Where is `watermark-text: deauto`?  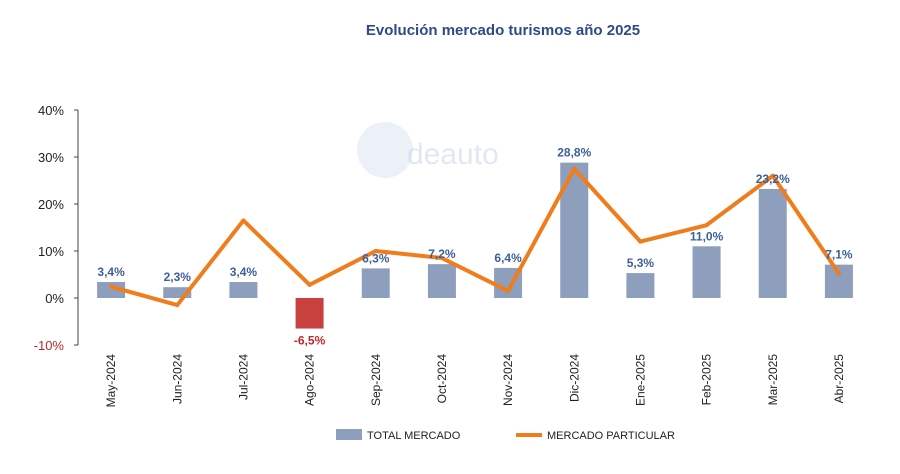
watermark-text: deauto is located at coordinates (453, 154).